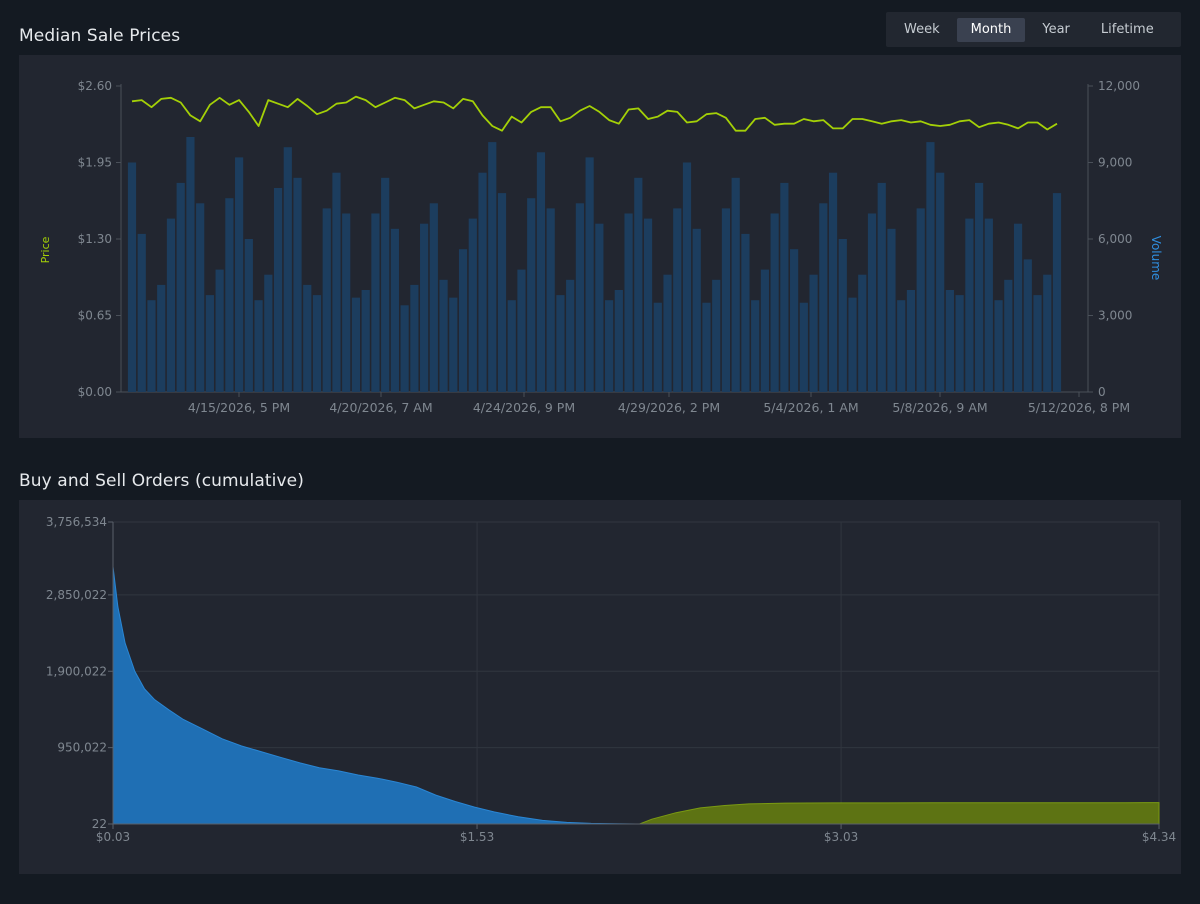 The image size is (1200, 904). What do you see at coordinates (76, 595) in the screenshot?
I see `depth-y-tick-label: 2,850,022` at bounding box center [76, 595].